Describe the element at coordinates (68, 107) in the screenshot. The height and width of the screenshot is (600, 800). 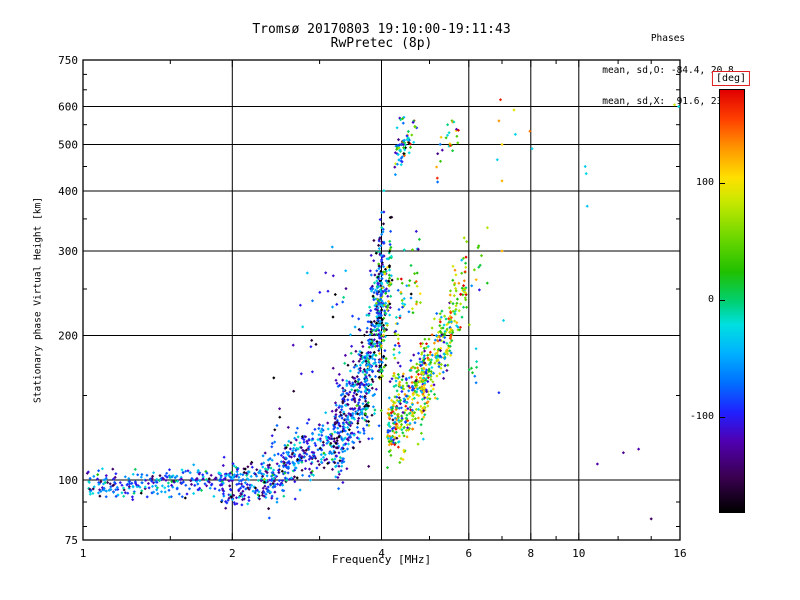
I see `y-tick-label: 600` at that location.